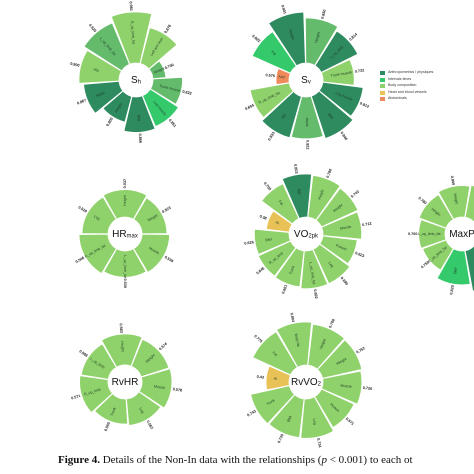 The height and width of the screenshot is (474, 474). What do you see at coordinates (82, 209) in the screenshot?
I see `segment-value-label: 0.529` at bounding box center [82, 209].